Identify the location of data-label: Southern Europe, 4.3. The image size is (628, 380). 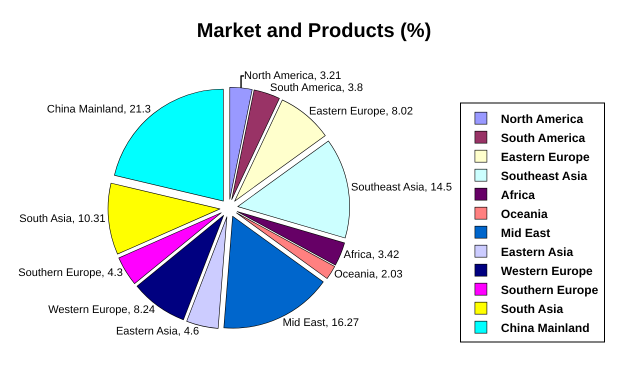
(70, 272).